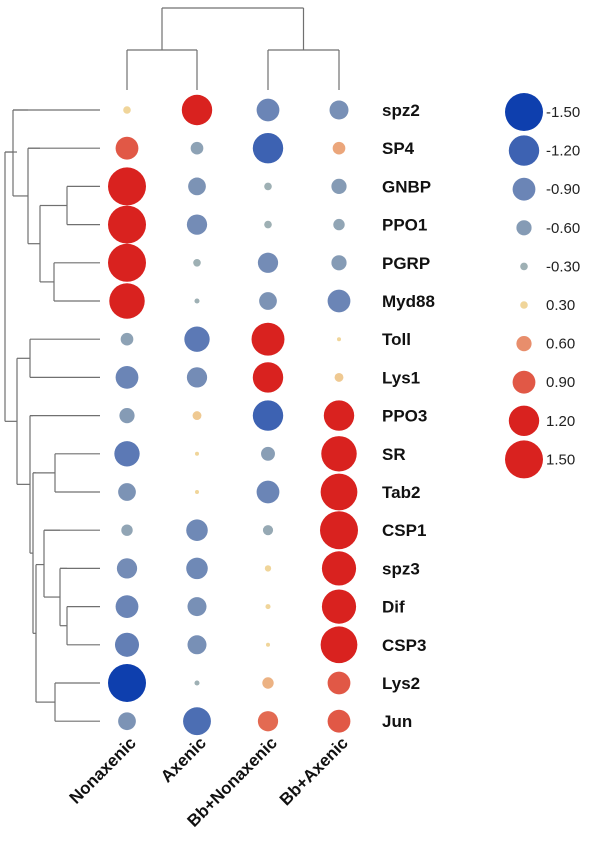 The image size is (597, 865). Describe the element at coordinates (563, 228) in the screenshot. I see `legend-label: -0.60` at that location.